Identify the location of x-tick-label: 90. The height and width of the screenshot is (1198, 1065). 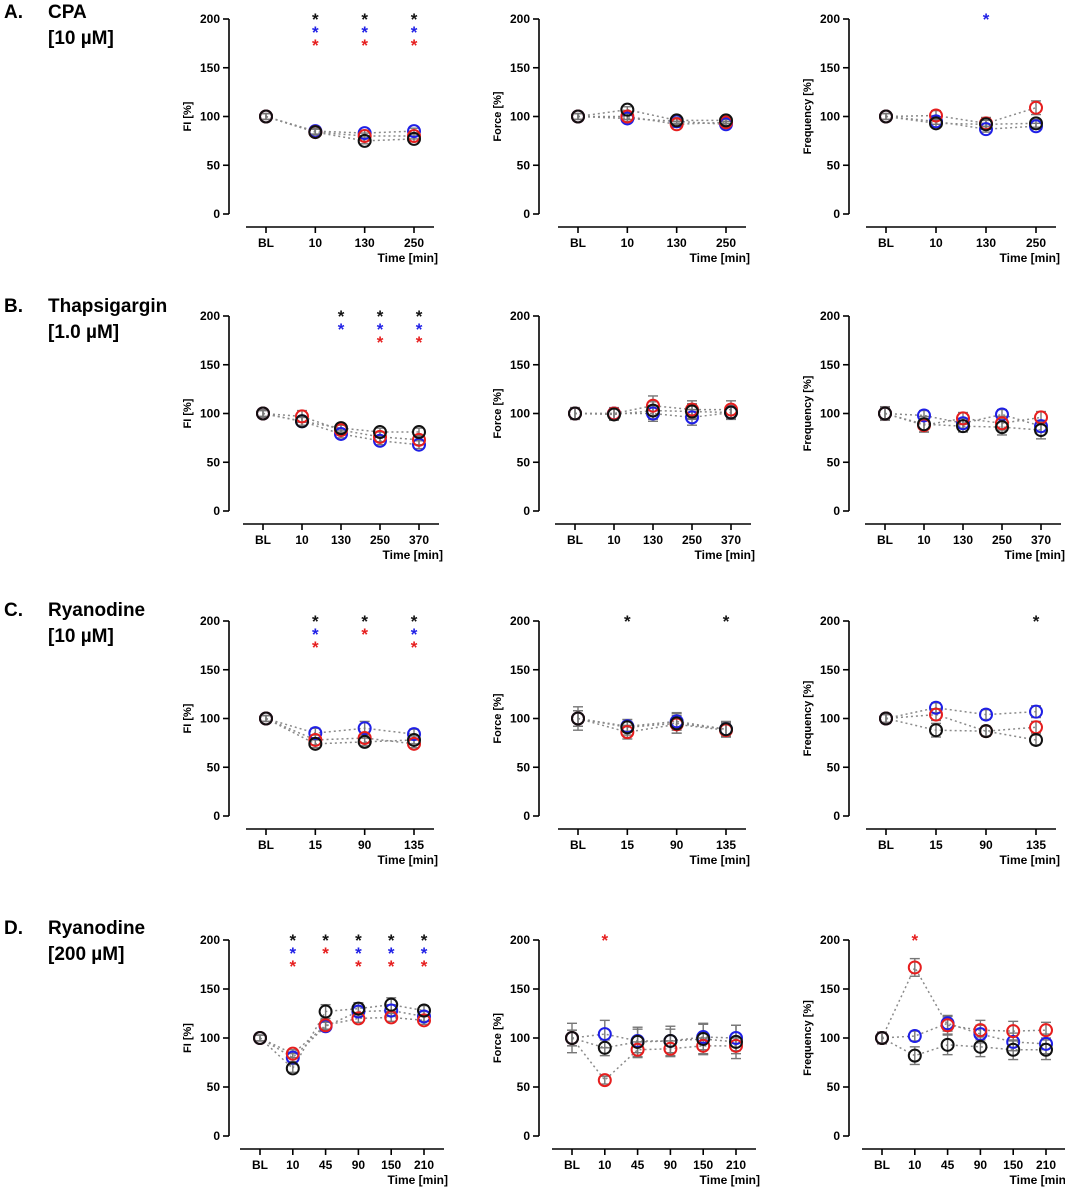
(677, 845).